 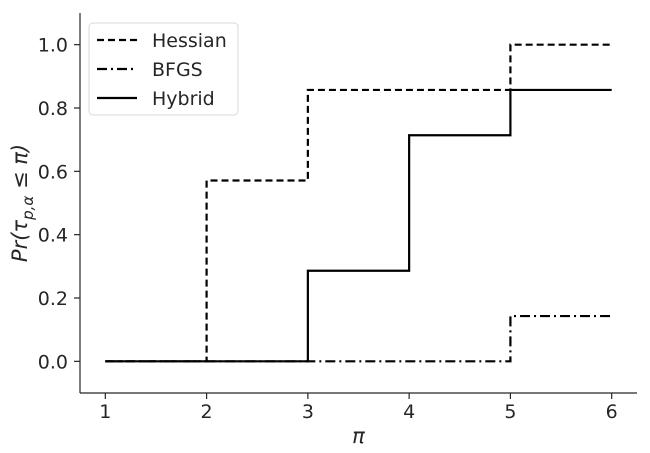 I want to click on legend: Hessian BFGS Hybrid, so click(x=163, y=69).